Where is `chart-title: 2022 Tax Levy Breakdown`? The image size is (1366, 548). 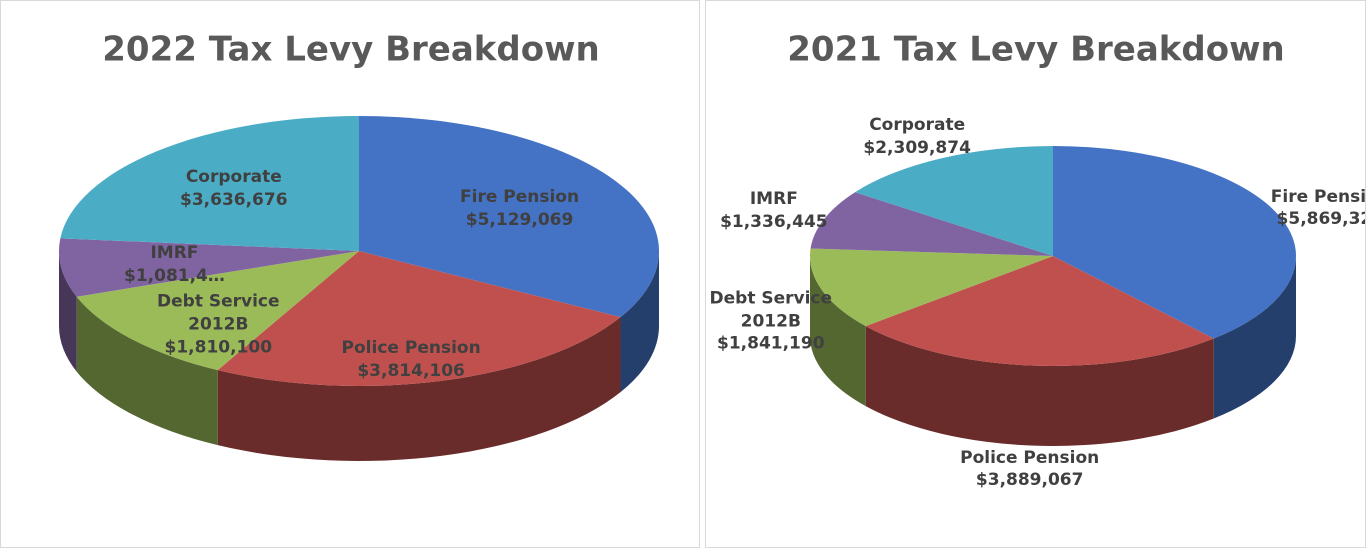 chart-title: 2022 Tax Levy Breakdown is located at coordinates (350, 50).